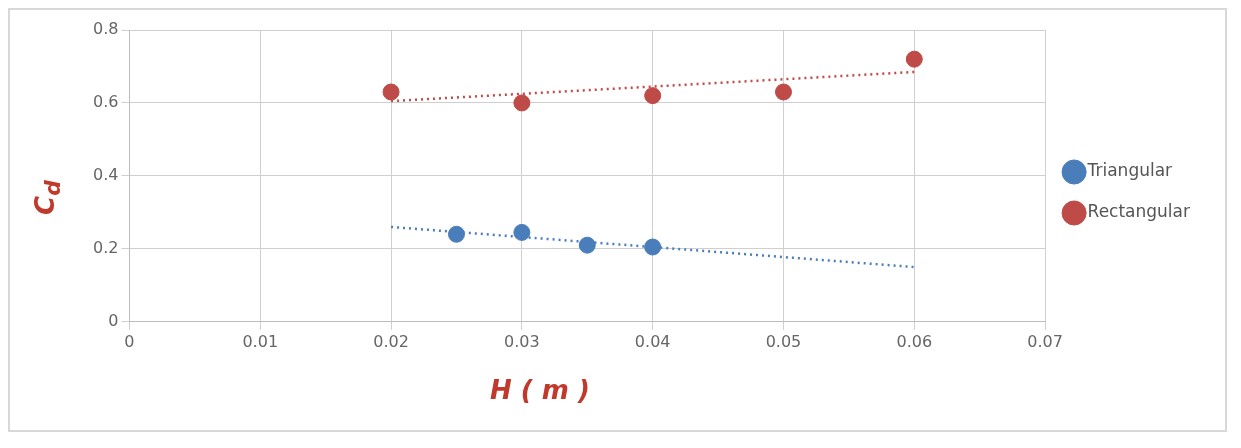 The width and height of the screenshot is (1241, 448). What do you see at coordinates (1139, 211) in the screenshot?
I see `legend-label: Rectangular` at bounding box center [1139, 211].